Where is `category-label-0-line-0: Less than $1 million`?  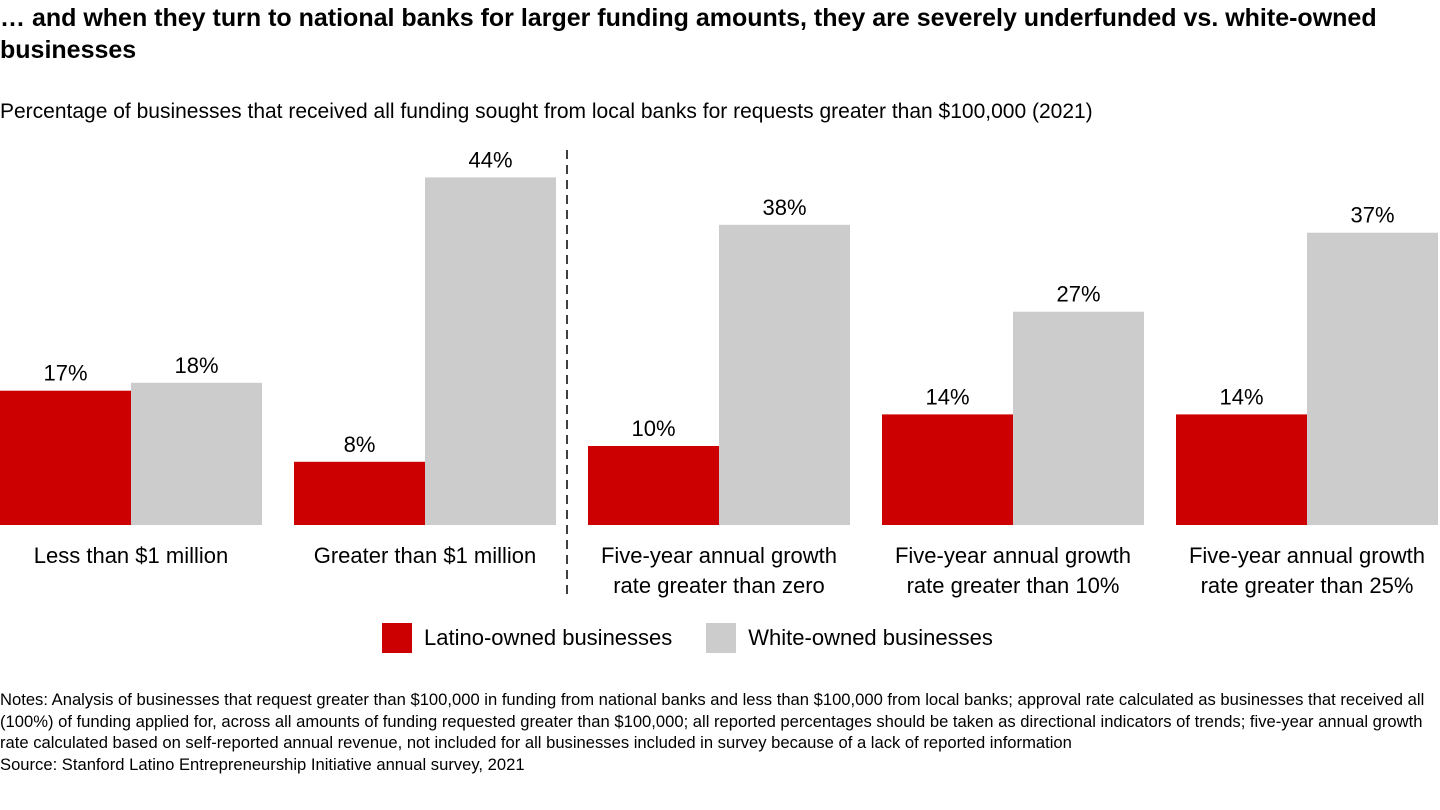
category-label-0-line-0: Less than $1 million is located at coordinates (131, 555).